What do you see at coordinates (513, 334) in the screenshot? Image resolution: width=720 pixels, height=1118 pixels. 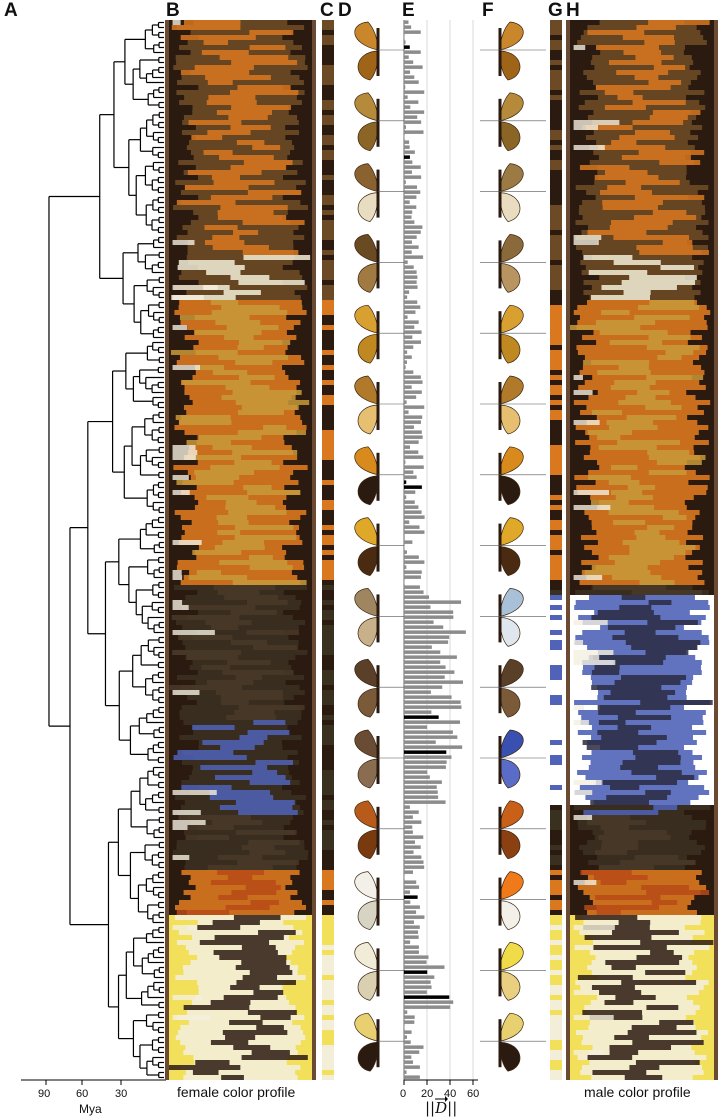 I see `butterfly-golden-skipper-male` at bounding box center [513, 334].